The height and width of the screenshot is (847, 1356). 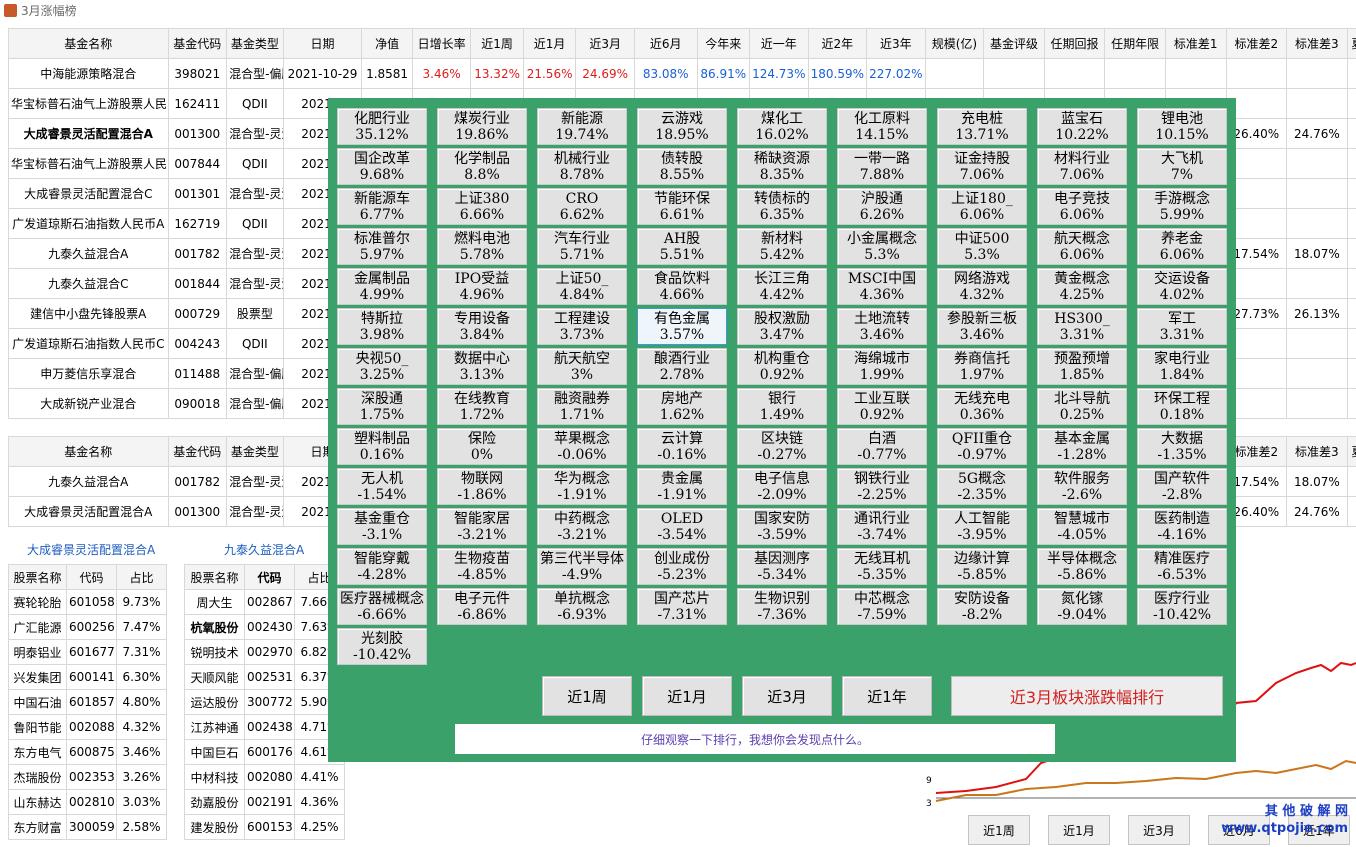 I want to click on sector-tile: 机械行业 8.78%, so click(x=582, y=166).